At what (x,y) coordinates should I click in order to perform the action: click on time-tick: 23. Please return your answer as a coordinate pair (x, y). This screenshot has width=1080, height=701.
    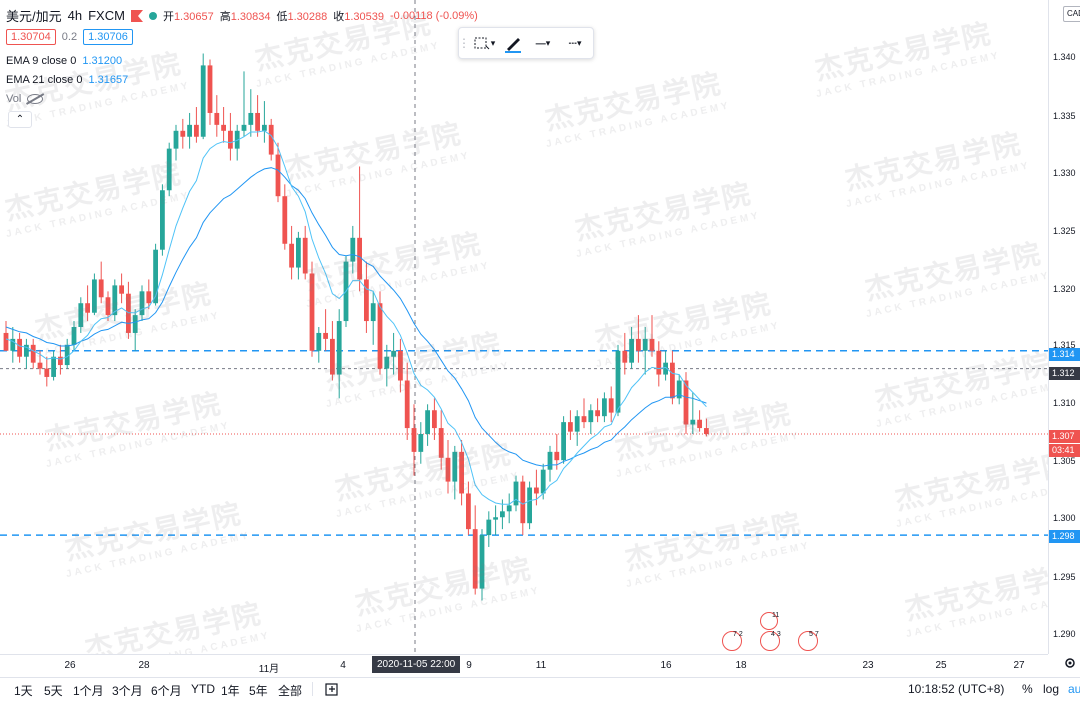
    Looking at the image, I should click on (868, 665).